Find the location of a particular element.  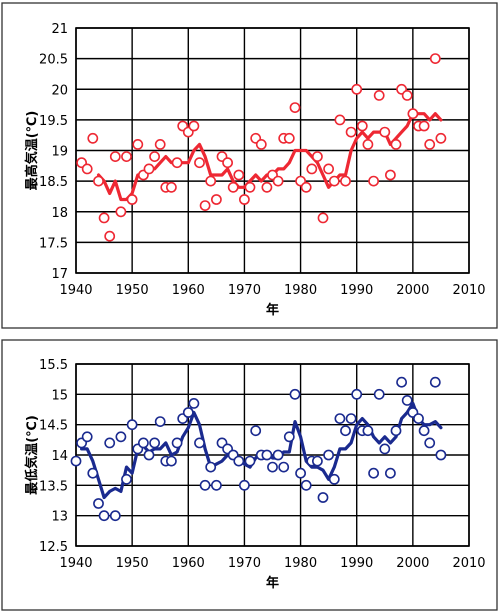

x-axis-label: 年 is located at coordinates (272, 310).